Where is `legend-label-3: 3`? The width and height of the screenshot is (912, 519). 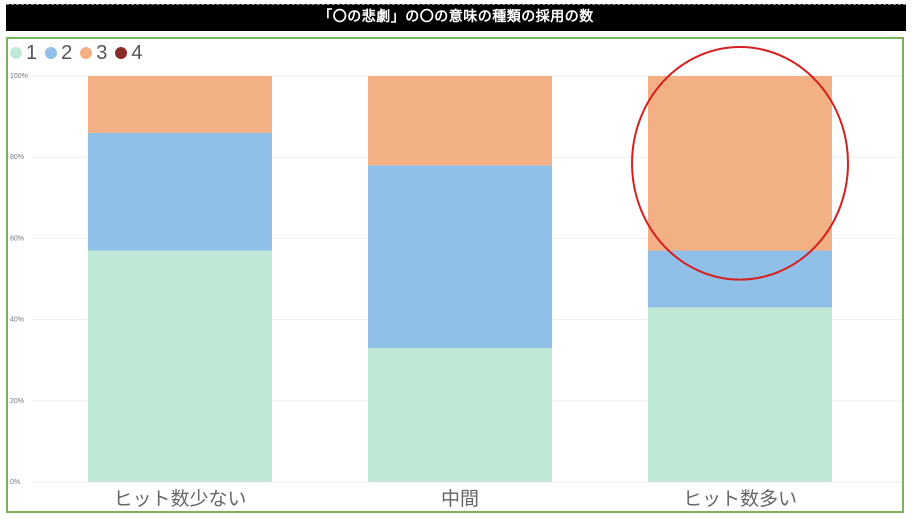 legend-label-3: 3 is located at coordinates (102, 52).